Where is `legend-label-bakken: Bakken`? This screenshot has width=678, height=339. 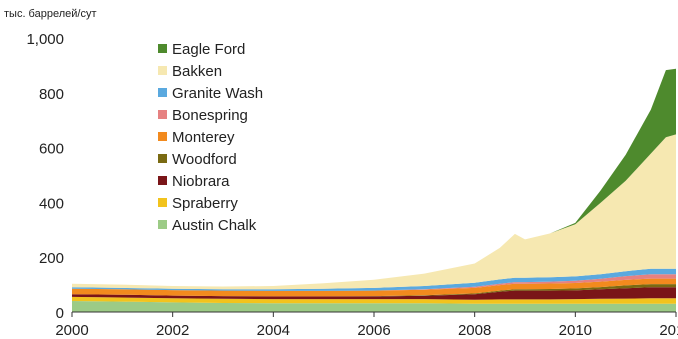 legend-label-bakken: Bakken is located at coordinates (197, 71).